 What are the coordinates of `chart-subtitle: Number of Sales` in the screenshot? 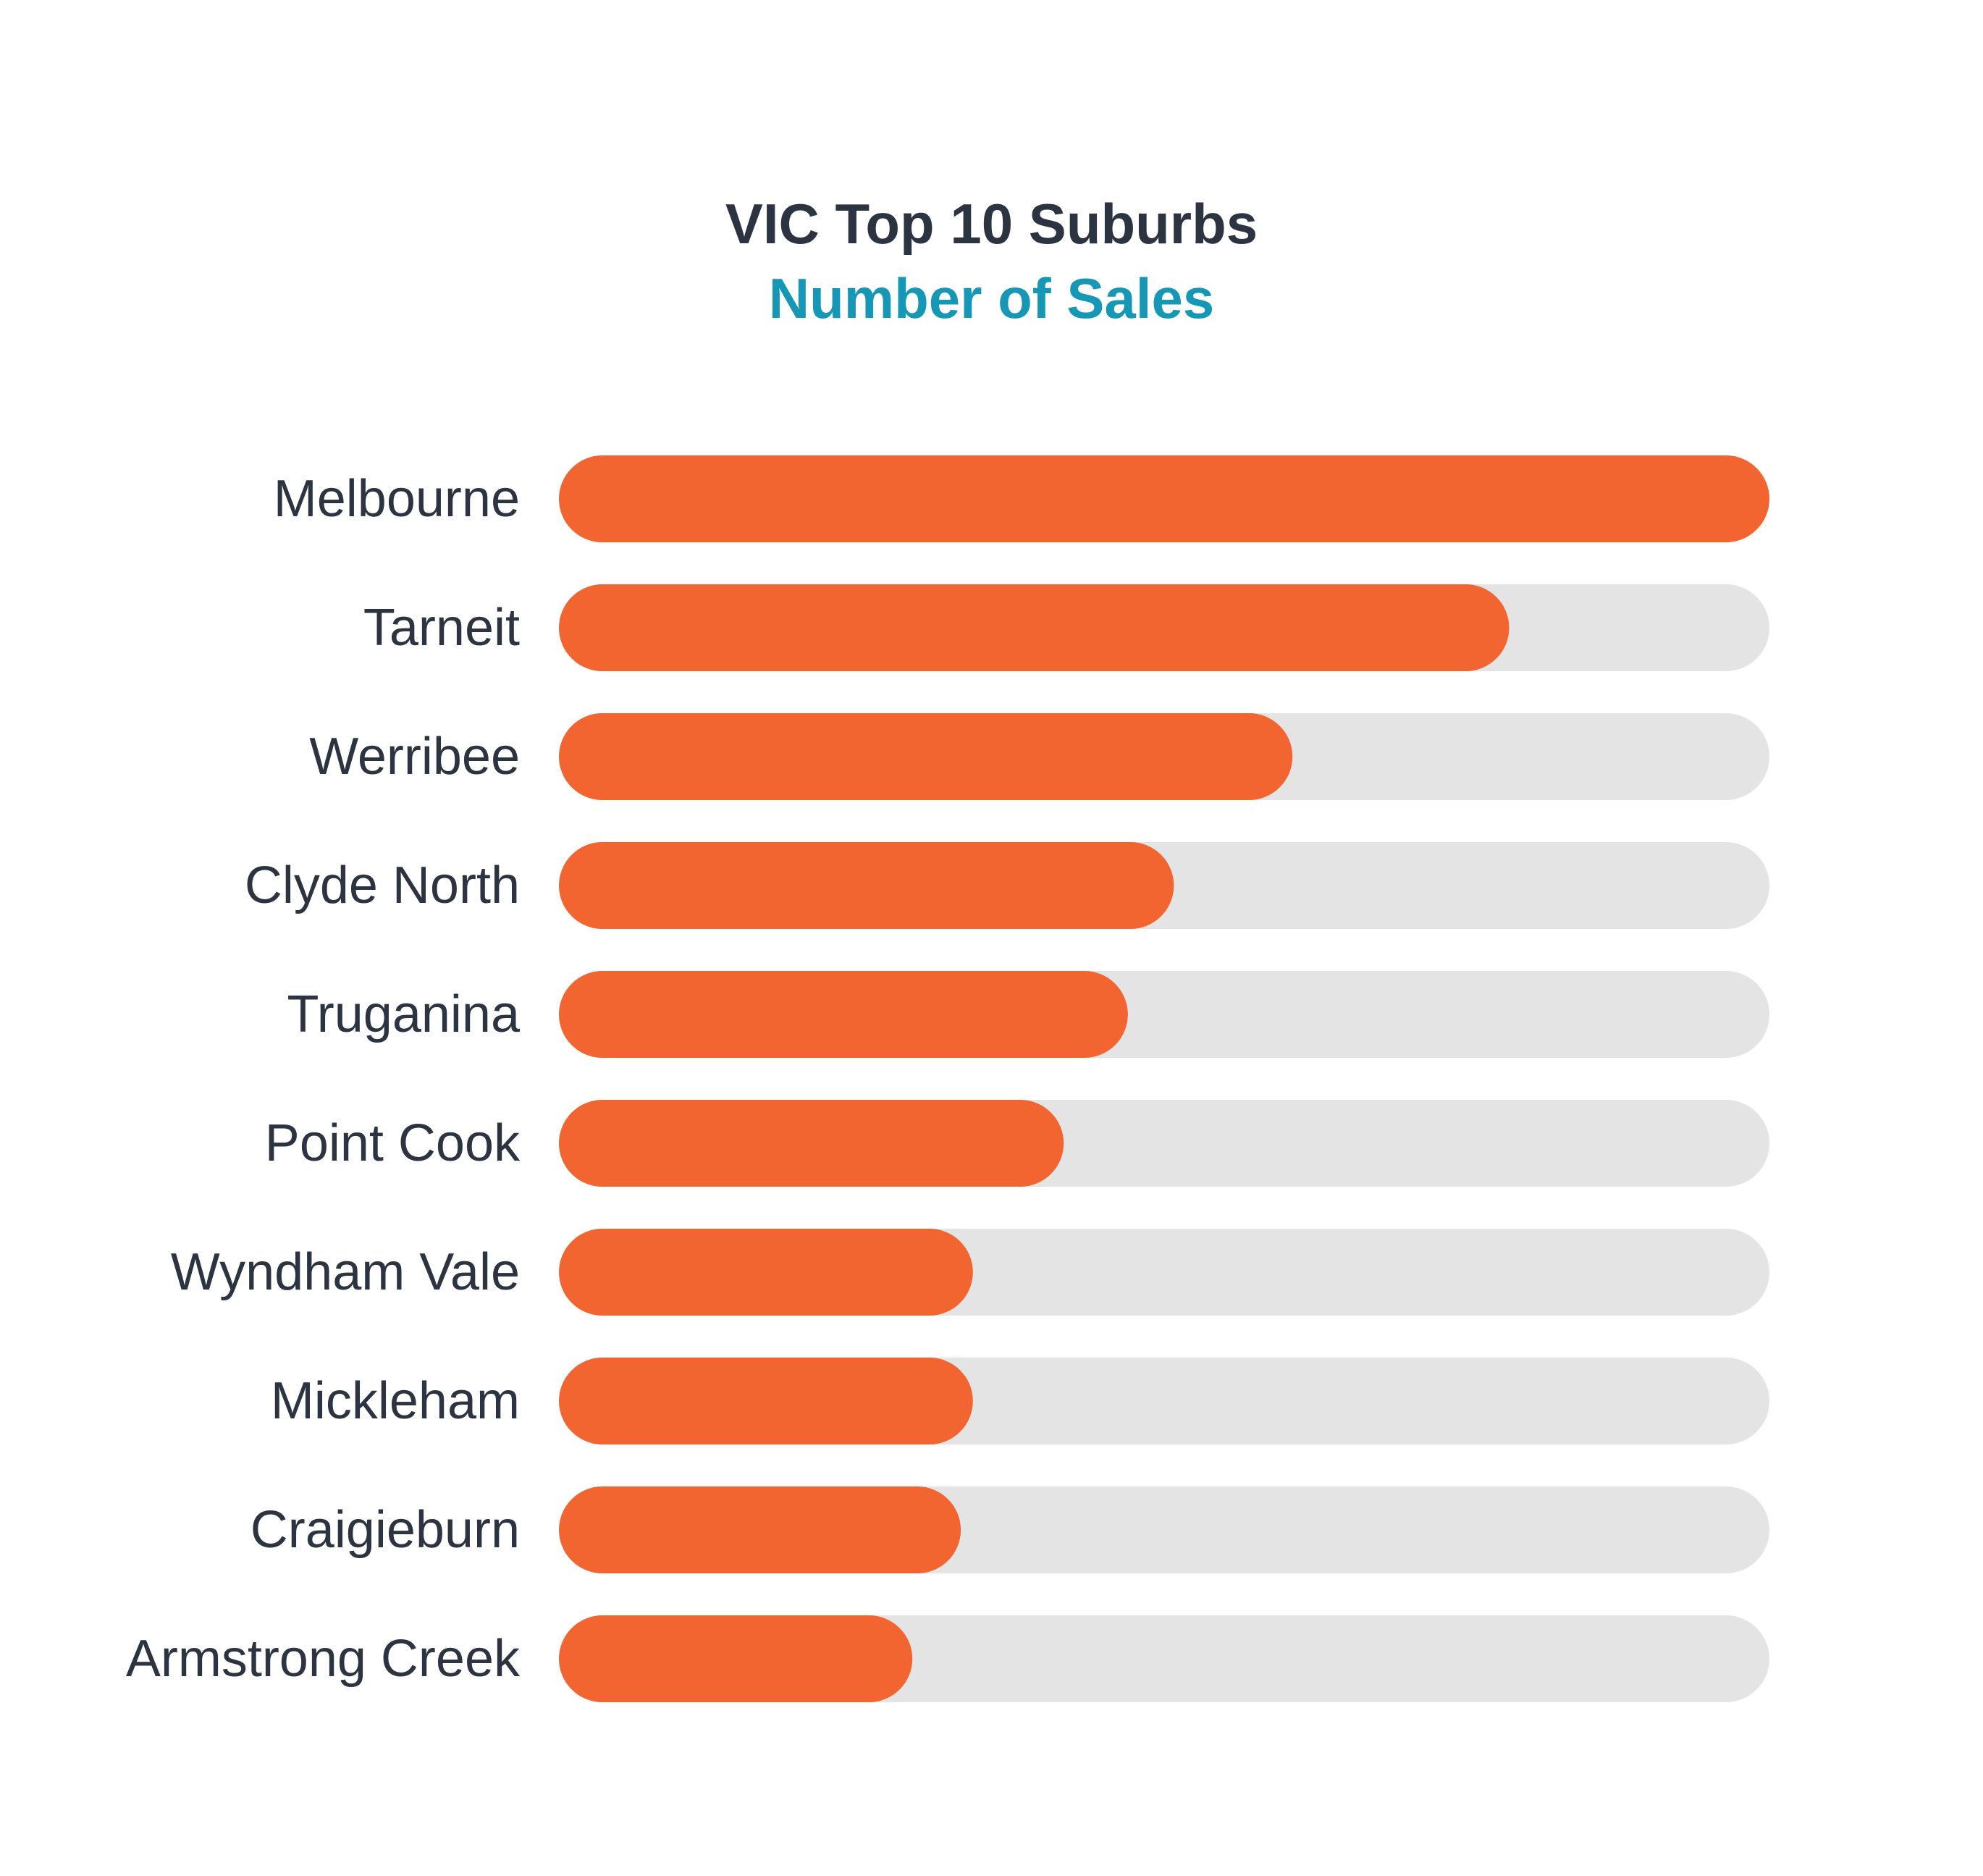 It's located at (991, 298).